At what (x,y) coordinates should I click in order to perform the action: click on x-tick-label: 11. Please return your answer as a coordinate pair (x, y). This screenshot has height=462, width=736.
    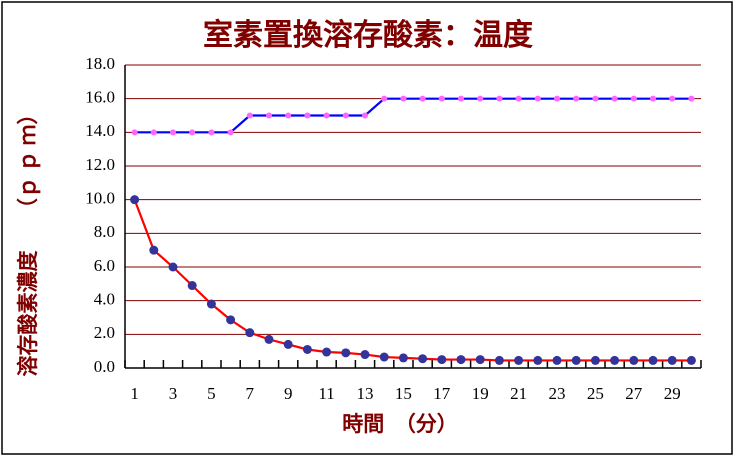
    Looking at the image, I should click on (326, 393).